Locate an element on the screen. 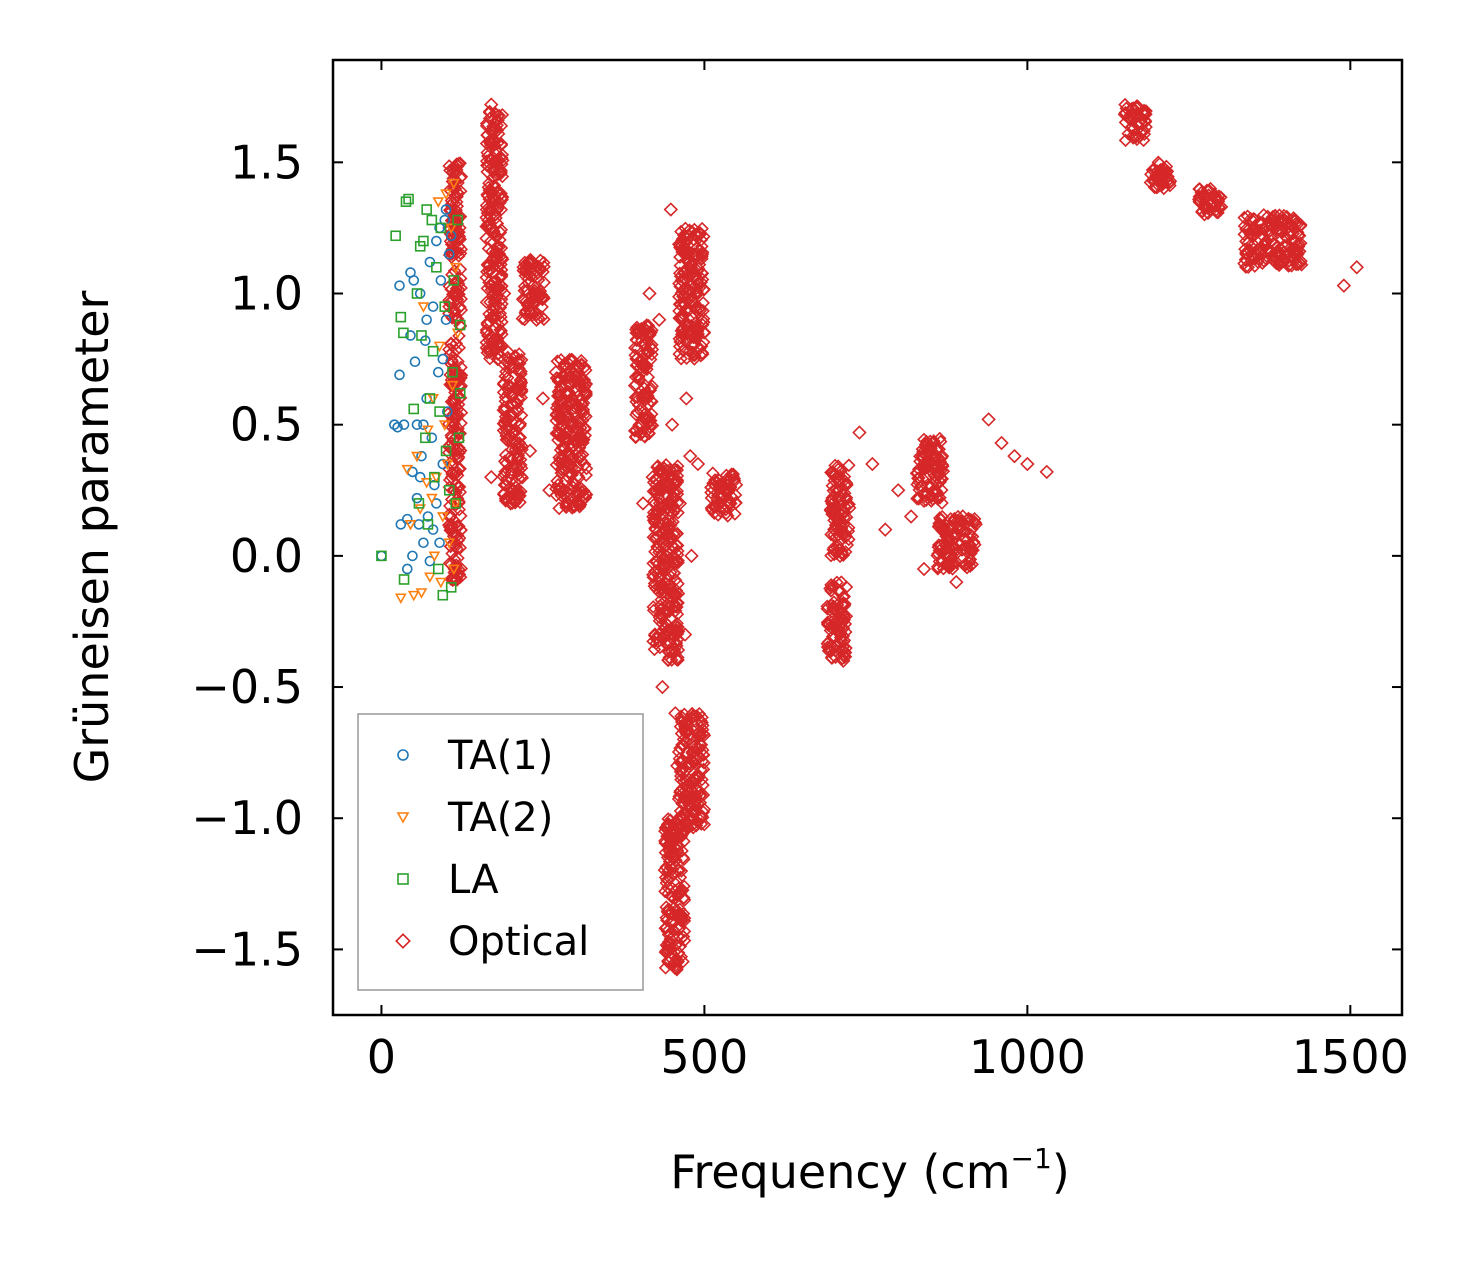 This screenshot has height=1264, width=1481. x-tick-label: 1500 is located at coordinates (1350, 1057).